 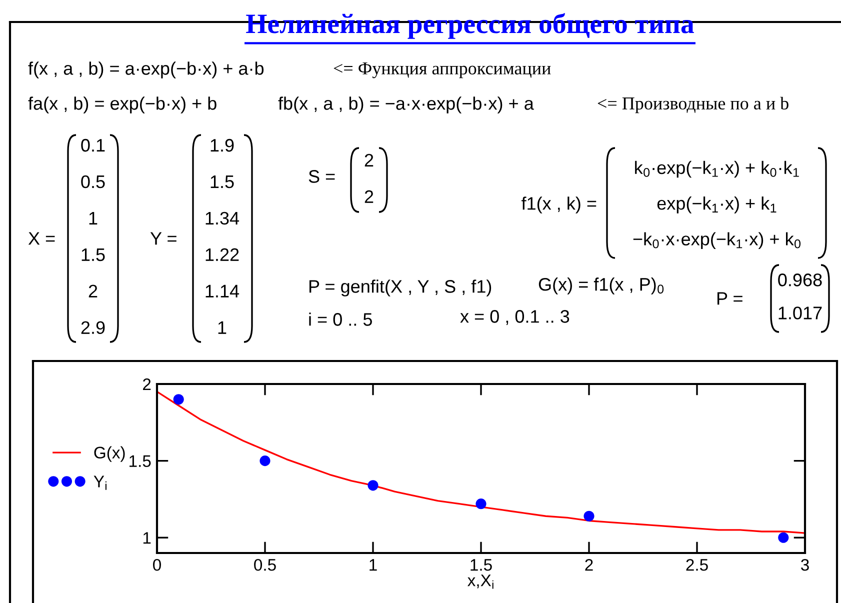 What do you see at coordinates (601, 286) in the screenshot?
I see `text: G(x) = f1(x , P)$_{0}$` at bounding box center [601, 286].